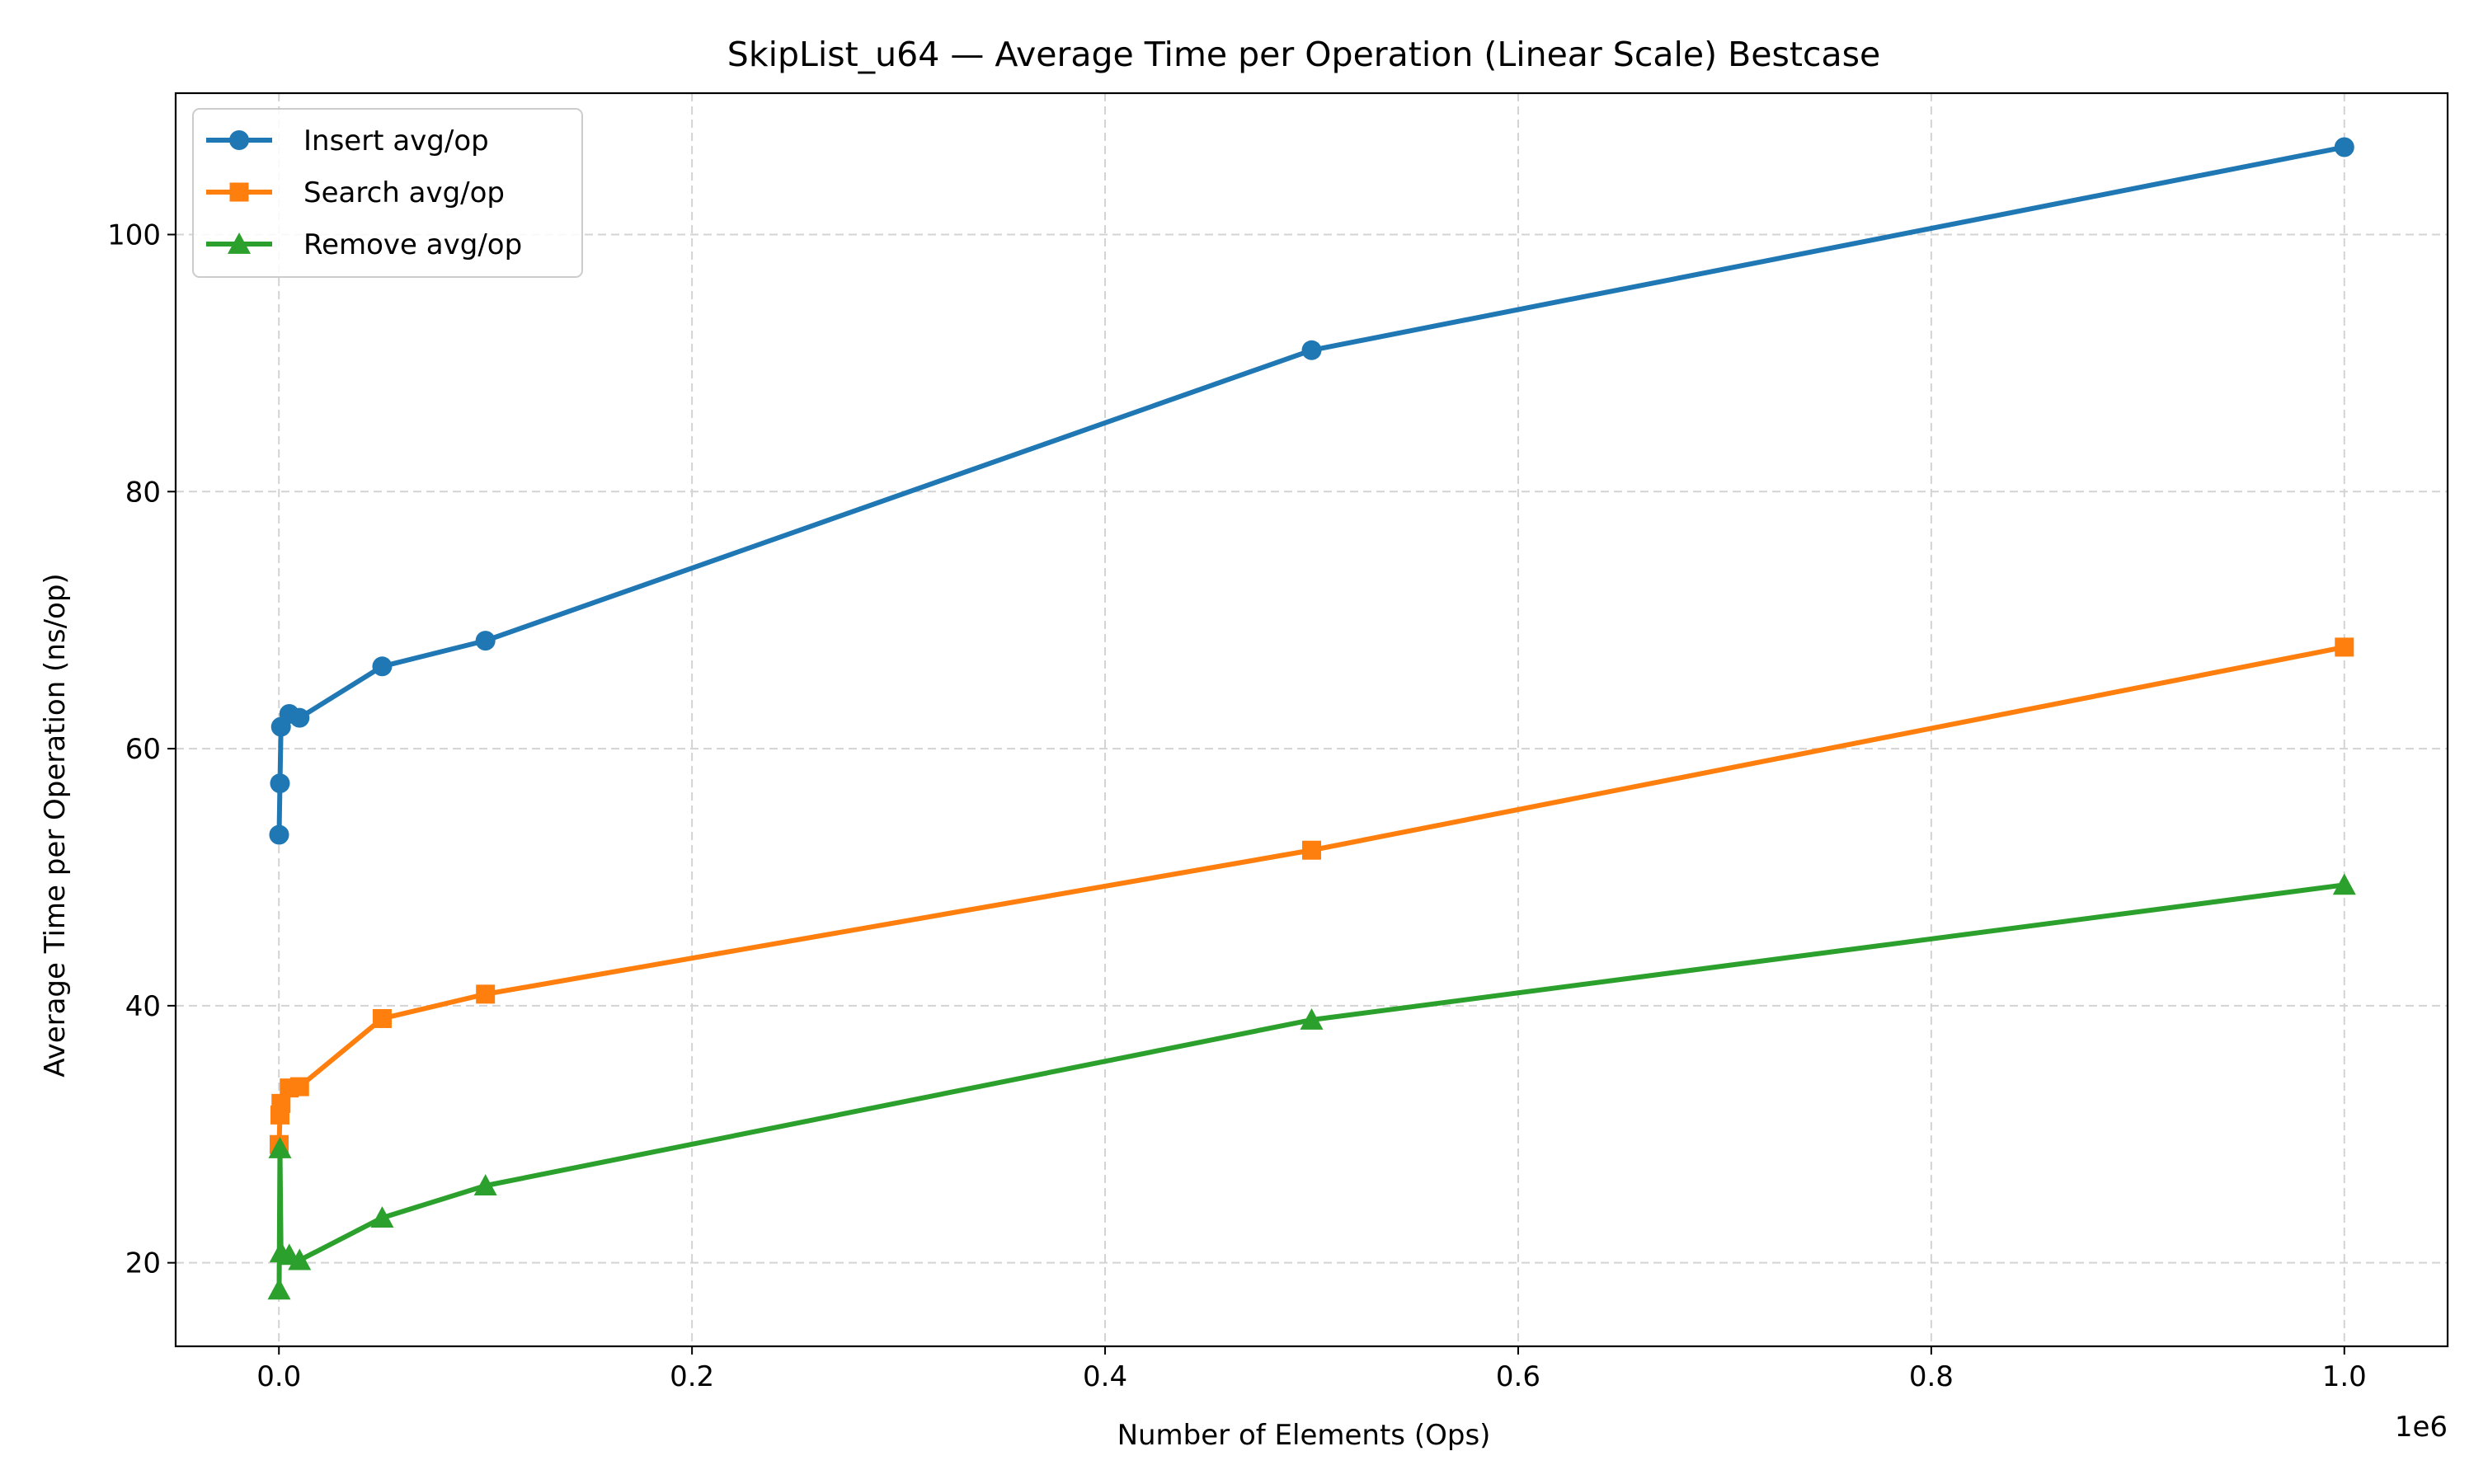  Describe the element at coordinates (2421, 1427) in the screenshot. I see `x-axis-offset-label: 1e6` at that location.